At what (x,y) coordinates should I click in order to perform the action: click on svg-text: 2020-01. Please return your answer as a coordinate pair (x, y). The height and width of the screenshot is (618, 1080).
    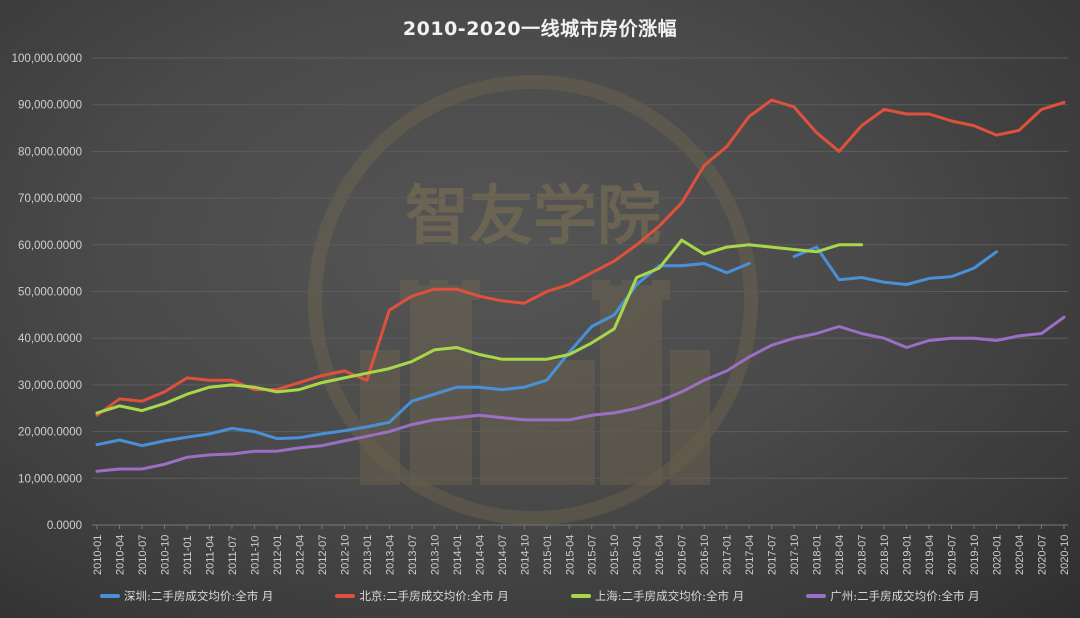
    Looking at the image, I should click on (998, 555).